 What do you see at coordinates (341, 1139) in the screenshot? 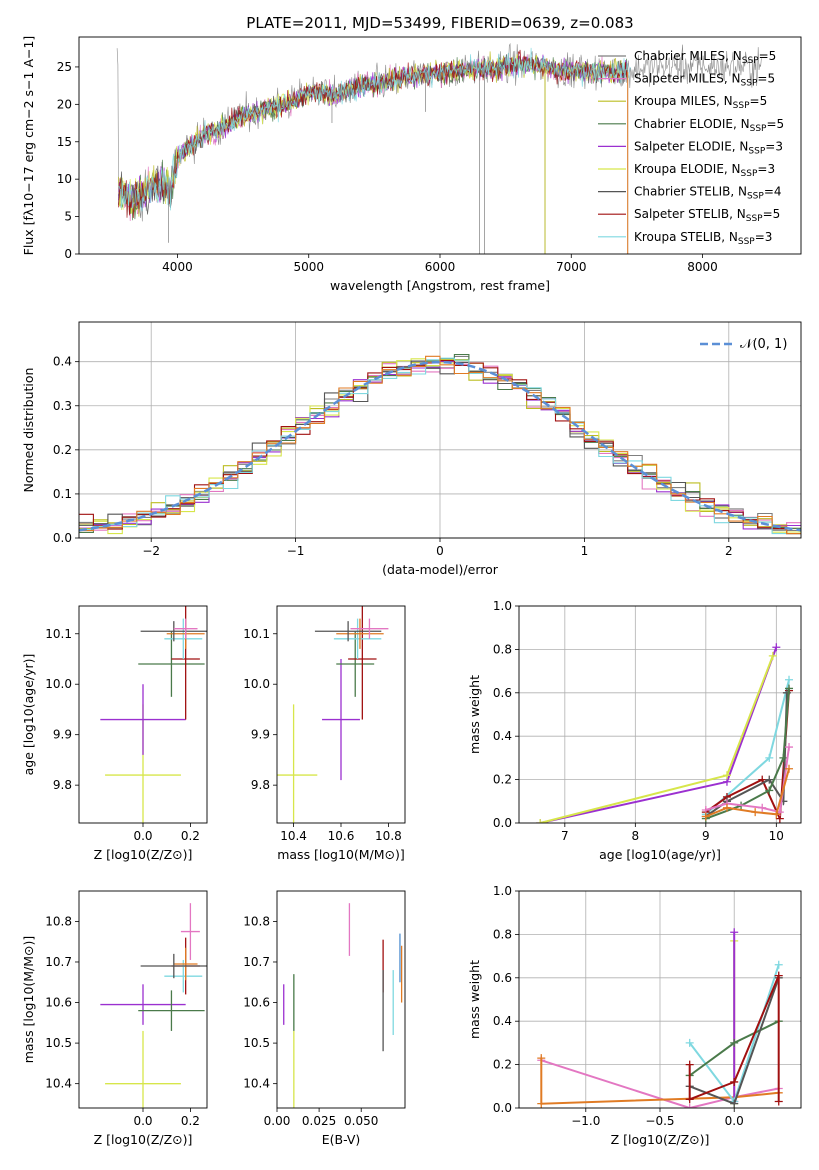
I see `x-axis-label: E(B-V)` at bounding box center [341, 1139].